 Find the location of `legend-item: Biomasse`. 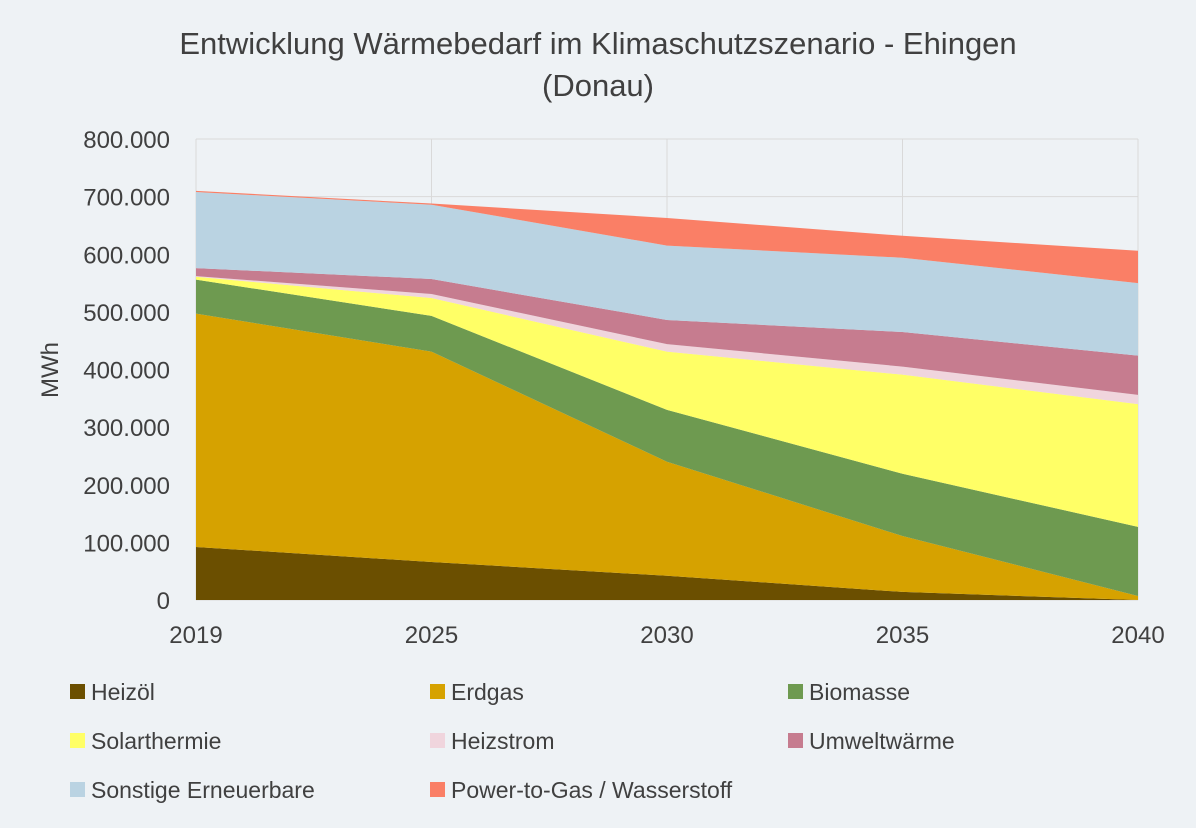

legend-item: Biomasse is located at coordinates (849, 692).